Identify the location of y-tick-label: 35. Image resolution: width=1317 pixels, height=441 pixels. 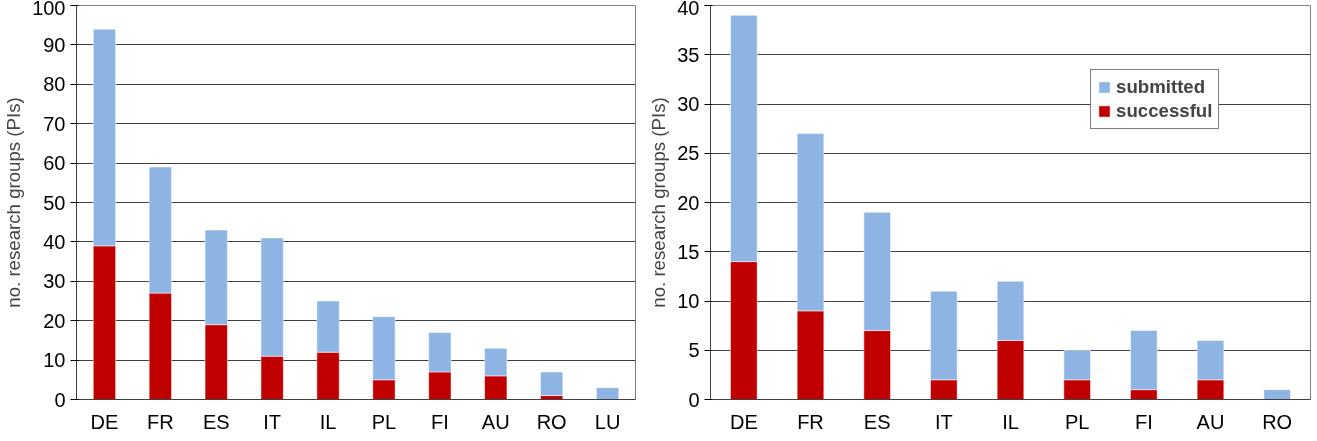
(688, 54).